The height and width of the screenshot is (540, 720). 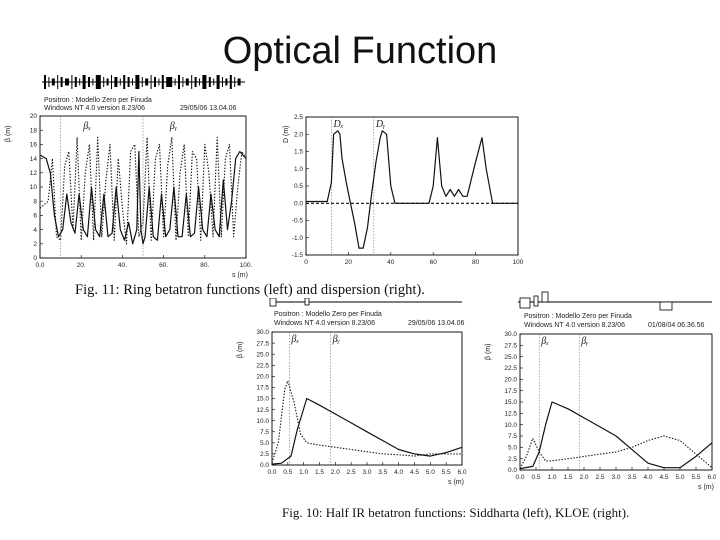 I want to click on y-tick-label: 14, so click(x=34, y=159).